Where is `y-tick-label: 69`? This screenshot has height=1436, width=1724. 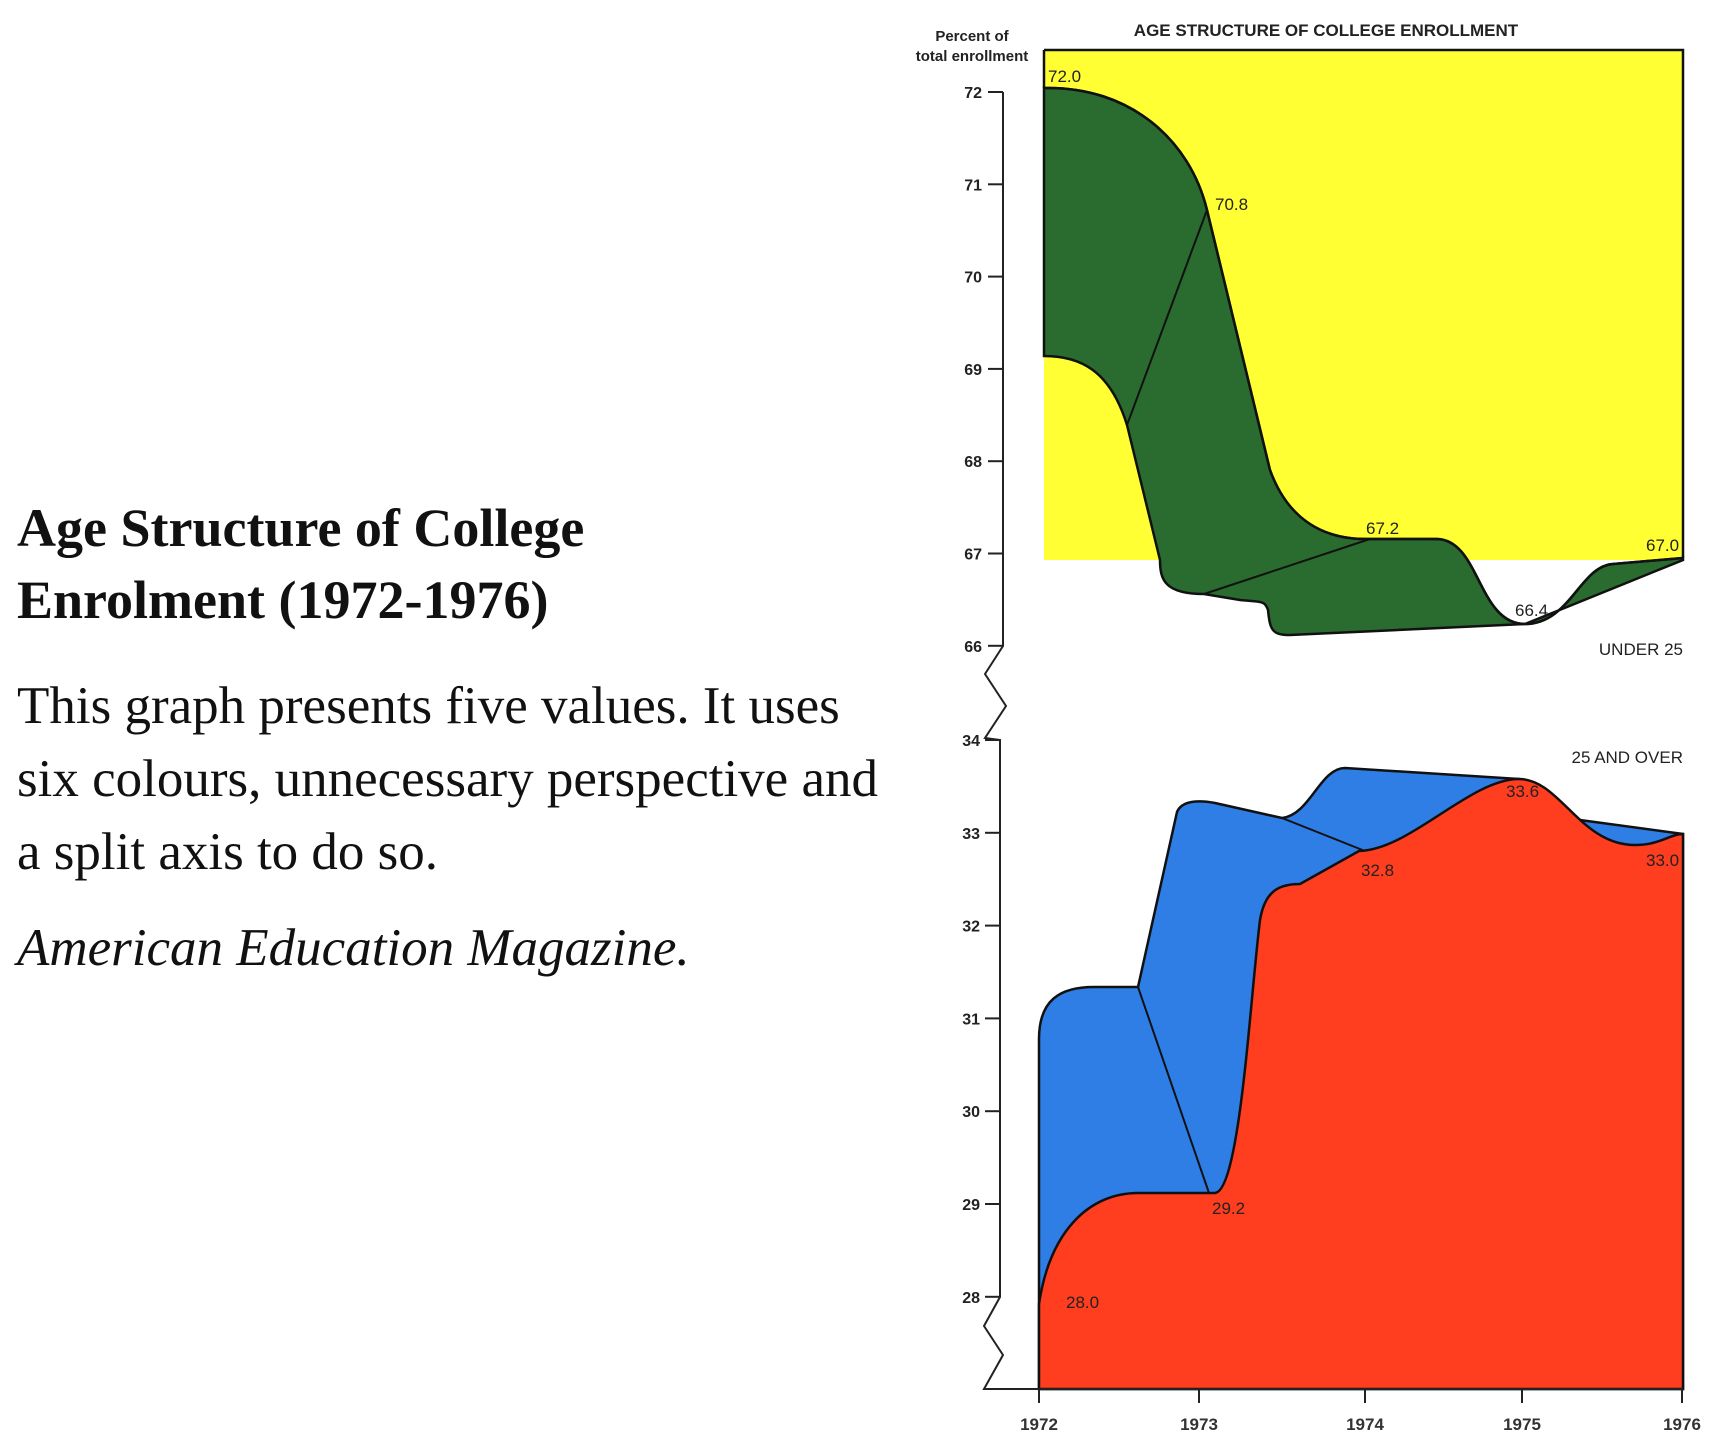
y-tick-label: 69 is located at coordinates (973, 370).